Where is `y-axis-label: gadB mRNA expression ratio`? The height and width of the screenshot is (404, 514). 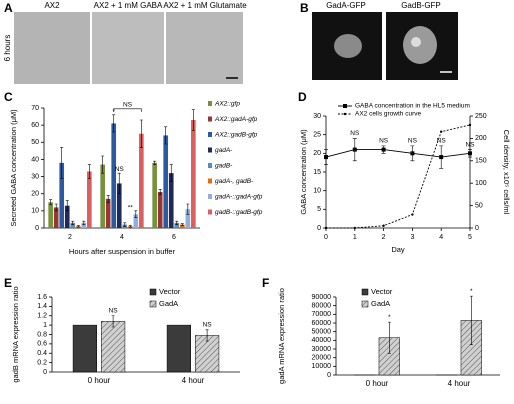
y-axis-label: gadB mRNA expression ratio is located at coordinates (15, 334).